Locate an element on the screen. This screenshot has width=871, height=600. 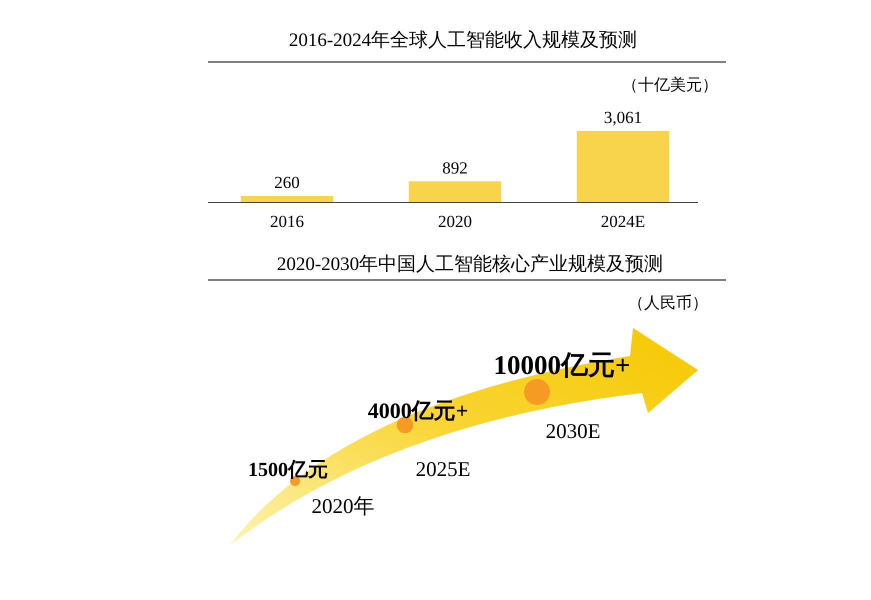
x-tick-label: 2024E is located at coordinates (623, 221).